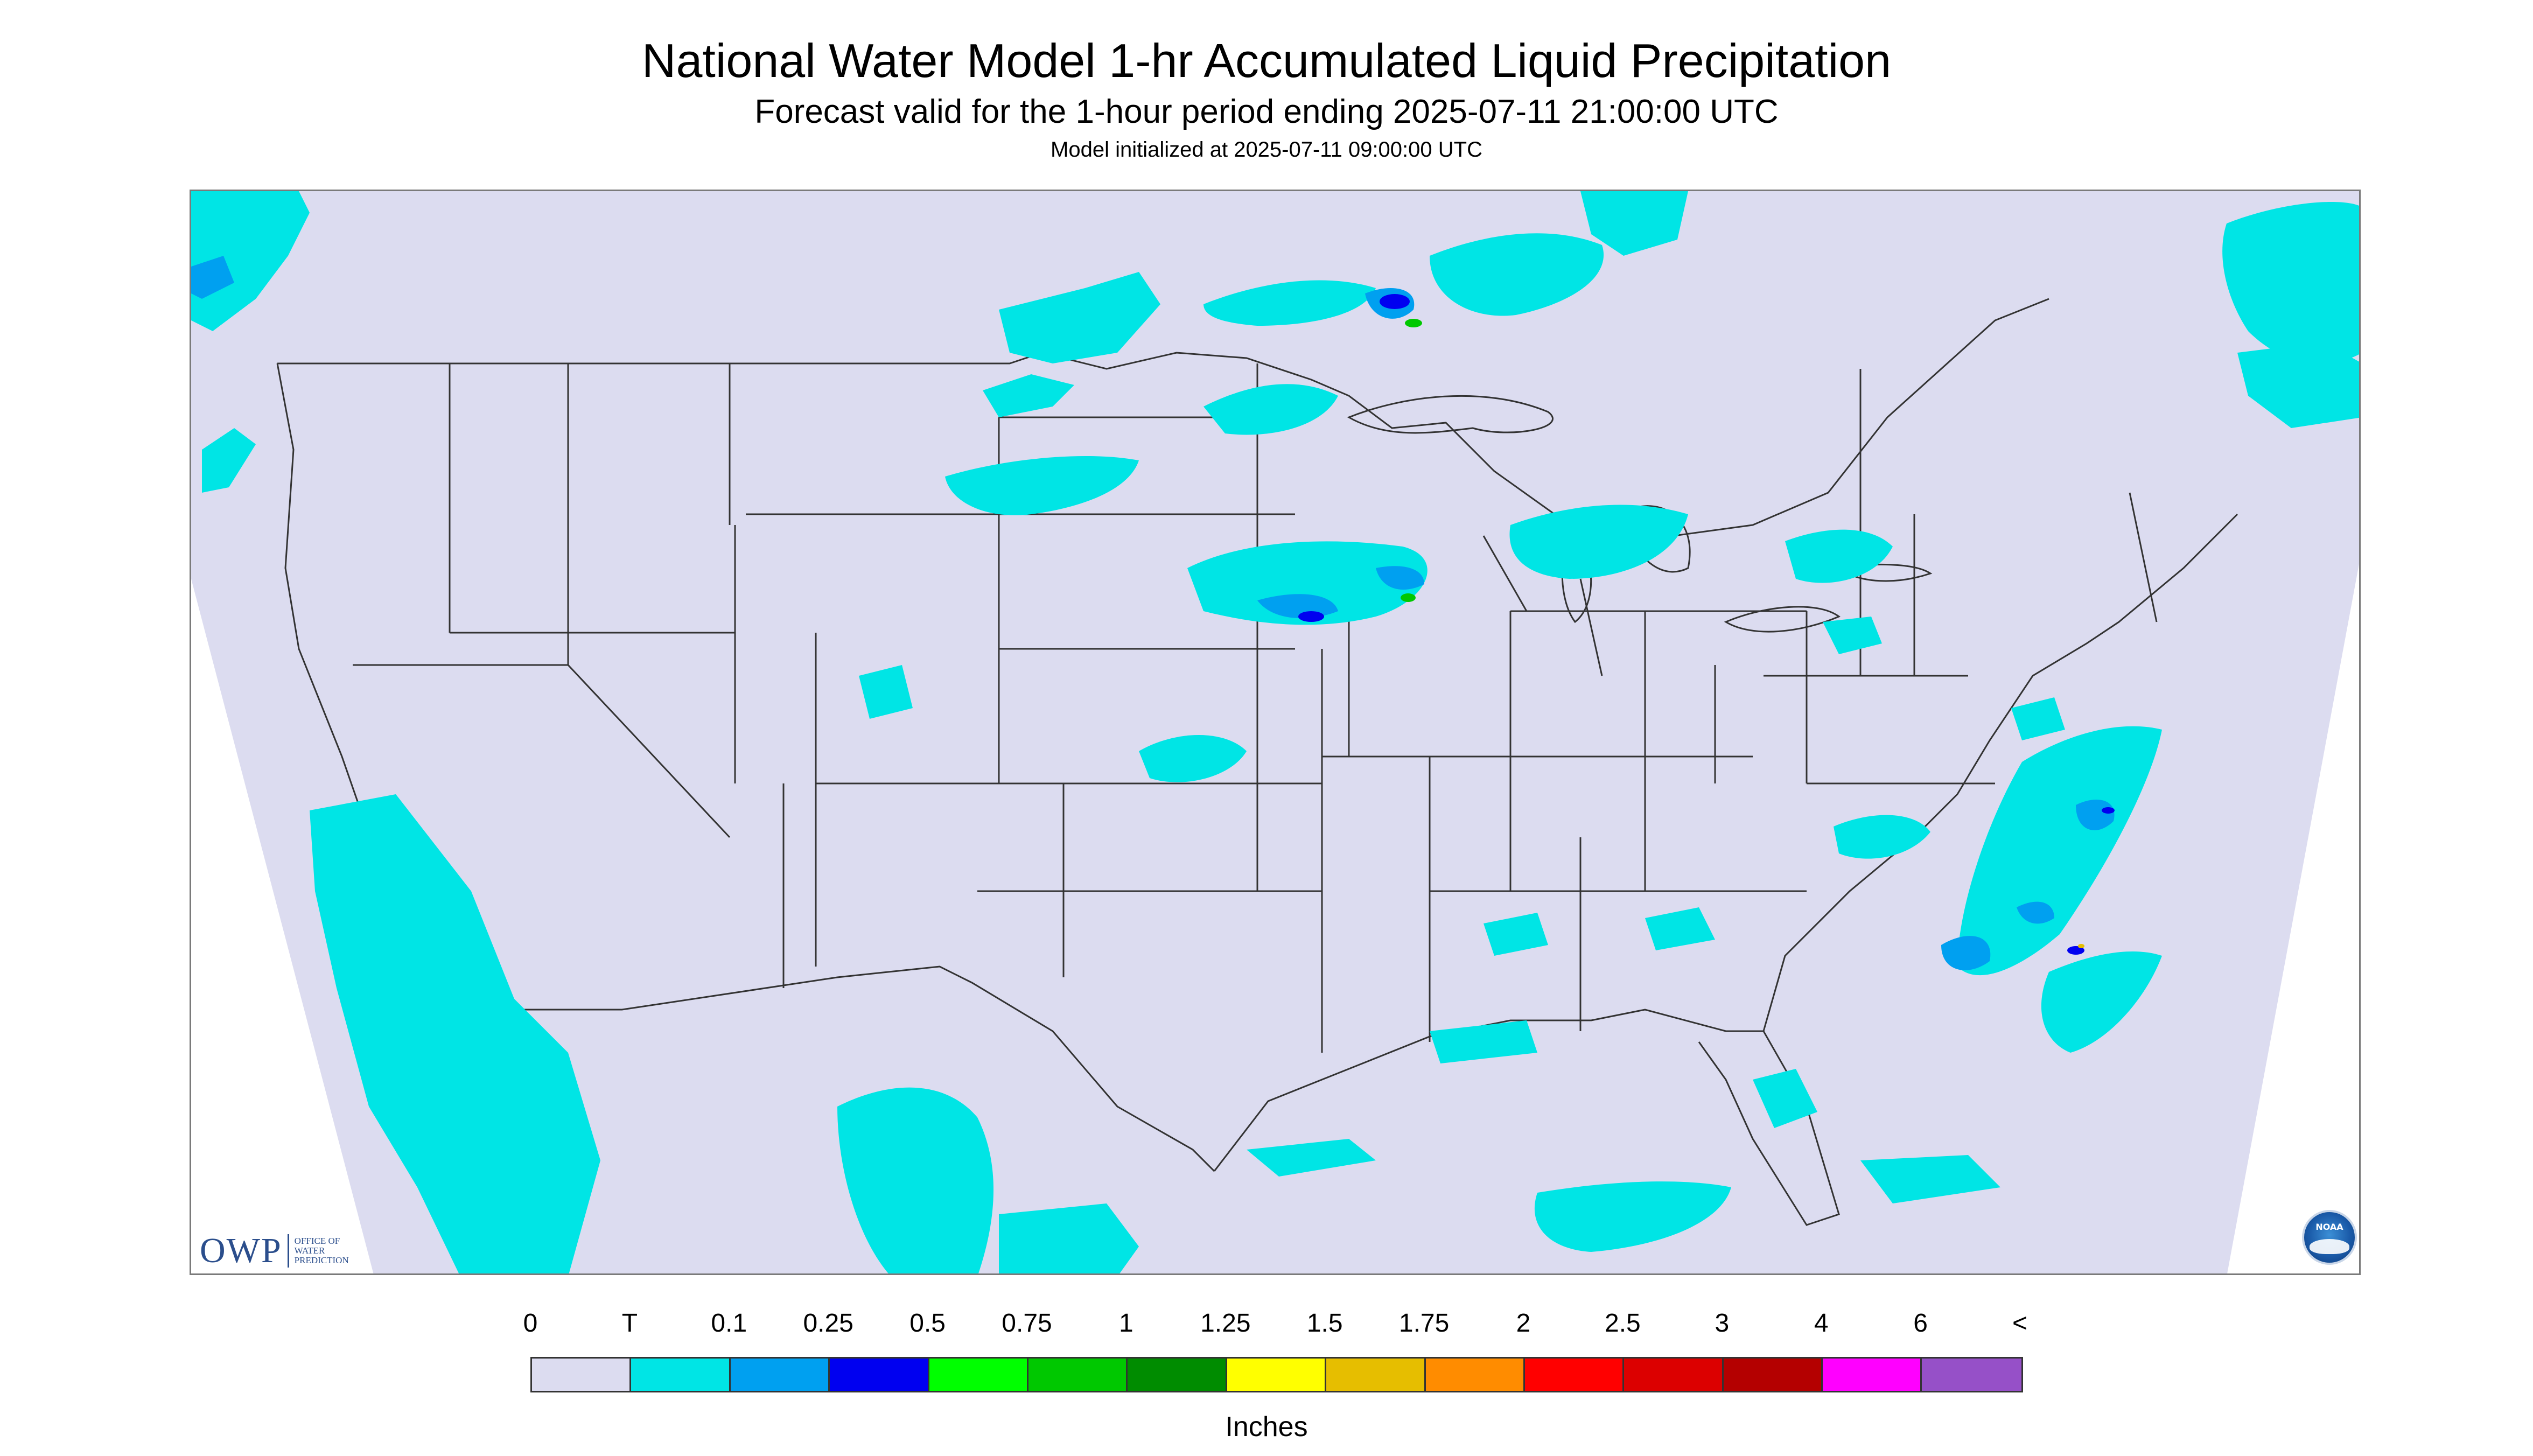 The width and height of the screenshot is (2533, 1456). Describe the element at coordinates (1266, 1324) in the screenshot. I see `legend-labels: 0 T 0.1 0.25 0.5 0.75 1 1.25 1.5 1.75 2 2.5 3 4 6 <` at that location.